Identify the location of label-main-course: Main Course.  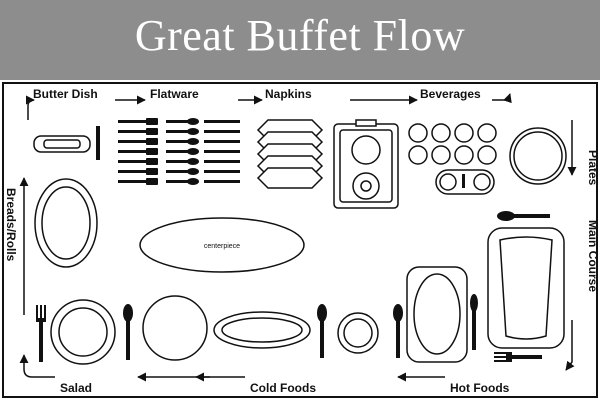
(593, 256).